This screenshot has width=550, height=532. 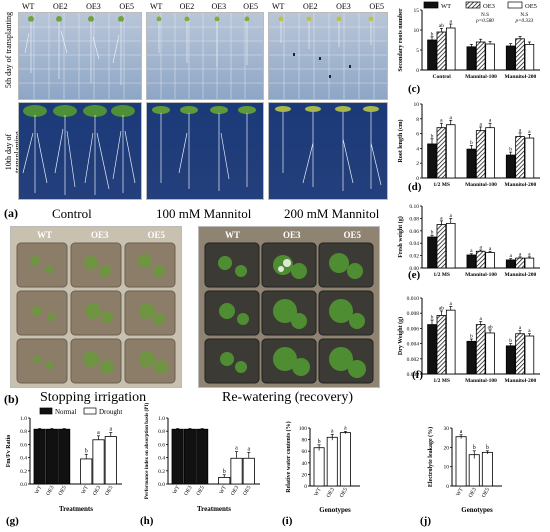 What do you see at coordinates (447, 448) in the screenshot?
I see `y-tick-label: 20` at bounding box center [447, 448].